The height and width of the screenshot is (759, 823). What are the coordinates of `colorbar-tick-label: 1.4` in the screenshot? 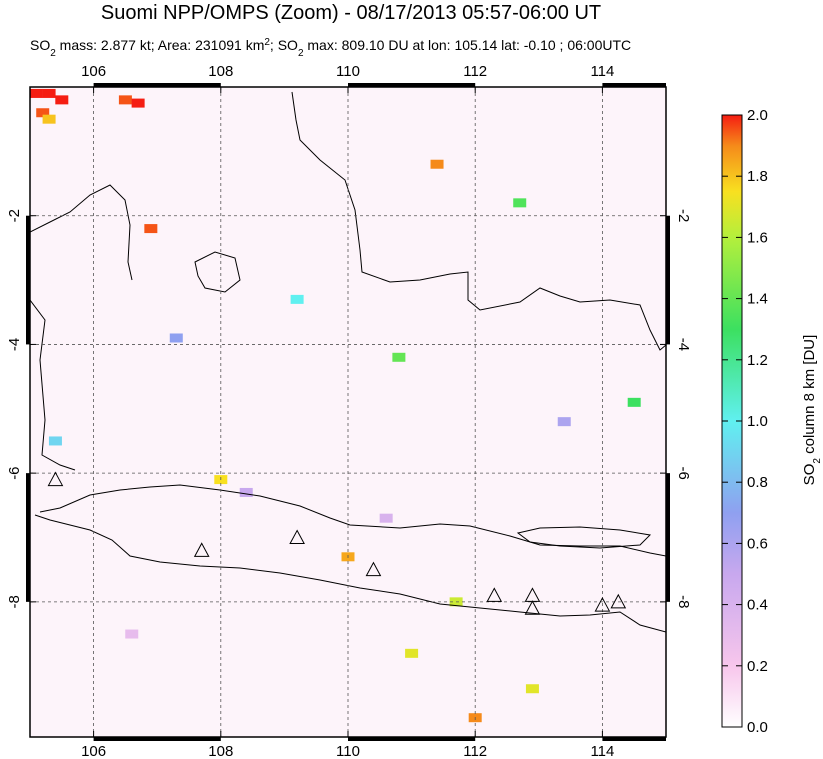 It's located at (757, 299).